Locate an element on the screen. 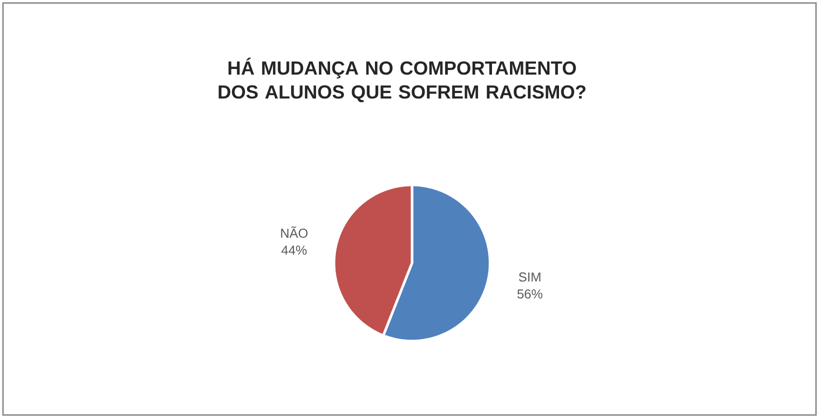  data-label: 44% is located at coordinates (294, 250).